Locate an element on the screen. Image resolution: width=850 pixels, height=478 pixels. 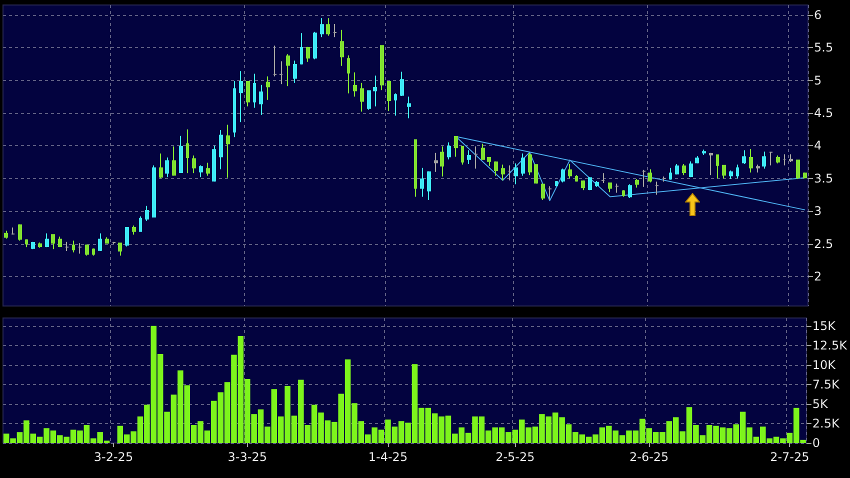
x-tick-label: 2-7-25 is located at coordinates (790, 457).